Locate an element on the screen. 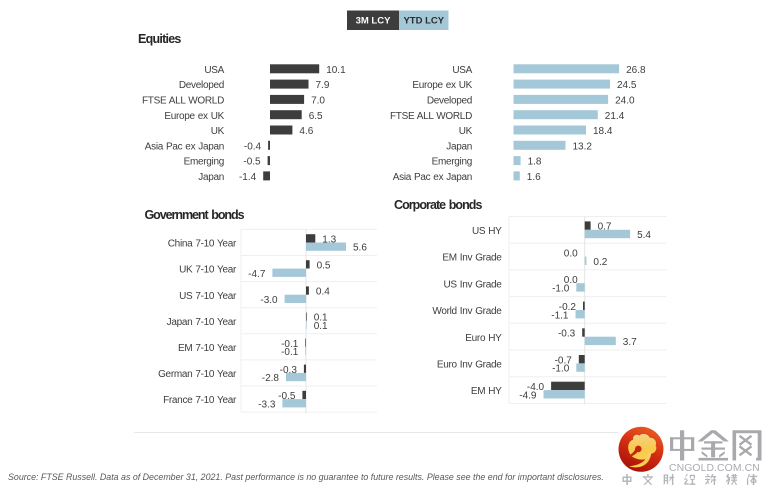  svg-text: 0.4 is located at coordinates (323, 292).